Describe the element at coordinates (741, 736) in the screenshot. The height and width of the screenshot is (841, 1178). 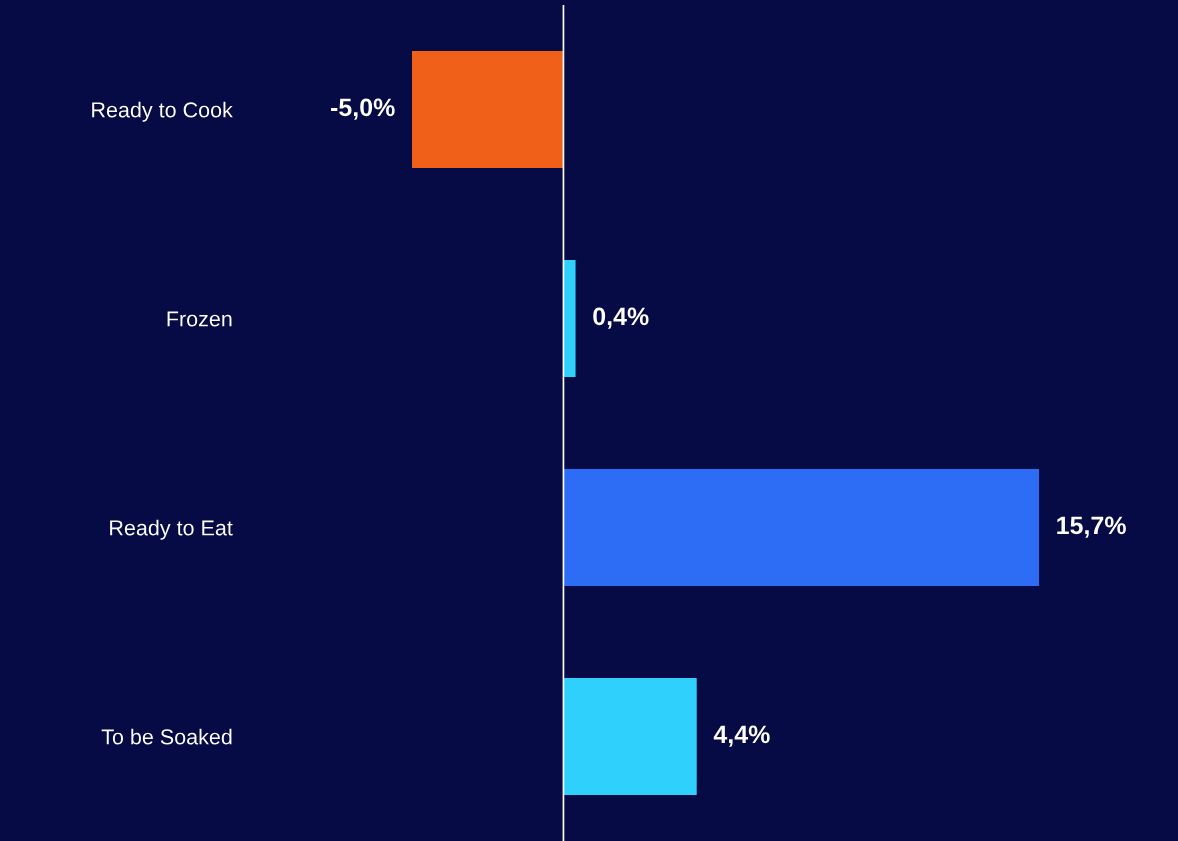
I see `data-label: 4,4%` at that location.